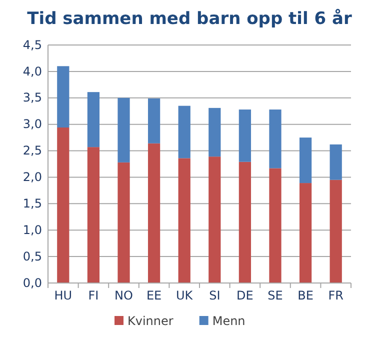  What do you see at coordinates (32, 71) in the screenshot?
I see `y-tick-label: 4,0` at bounding box center [32, 71].